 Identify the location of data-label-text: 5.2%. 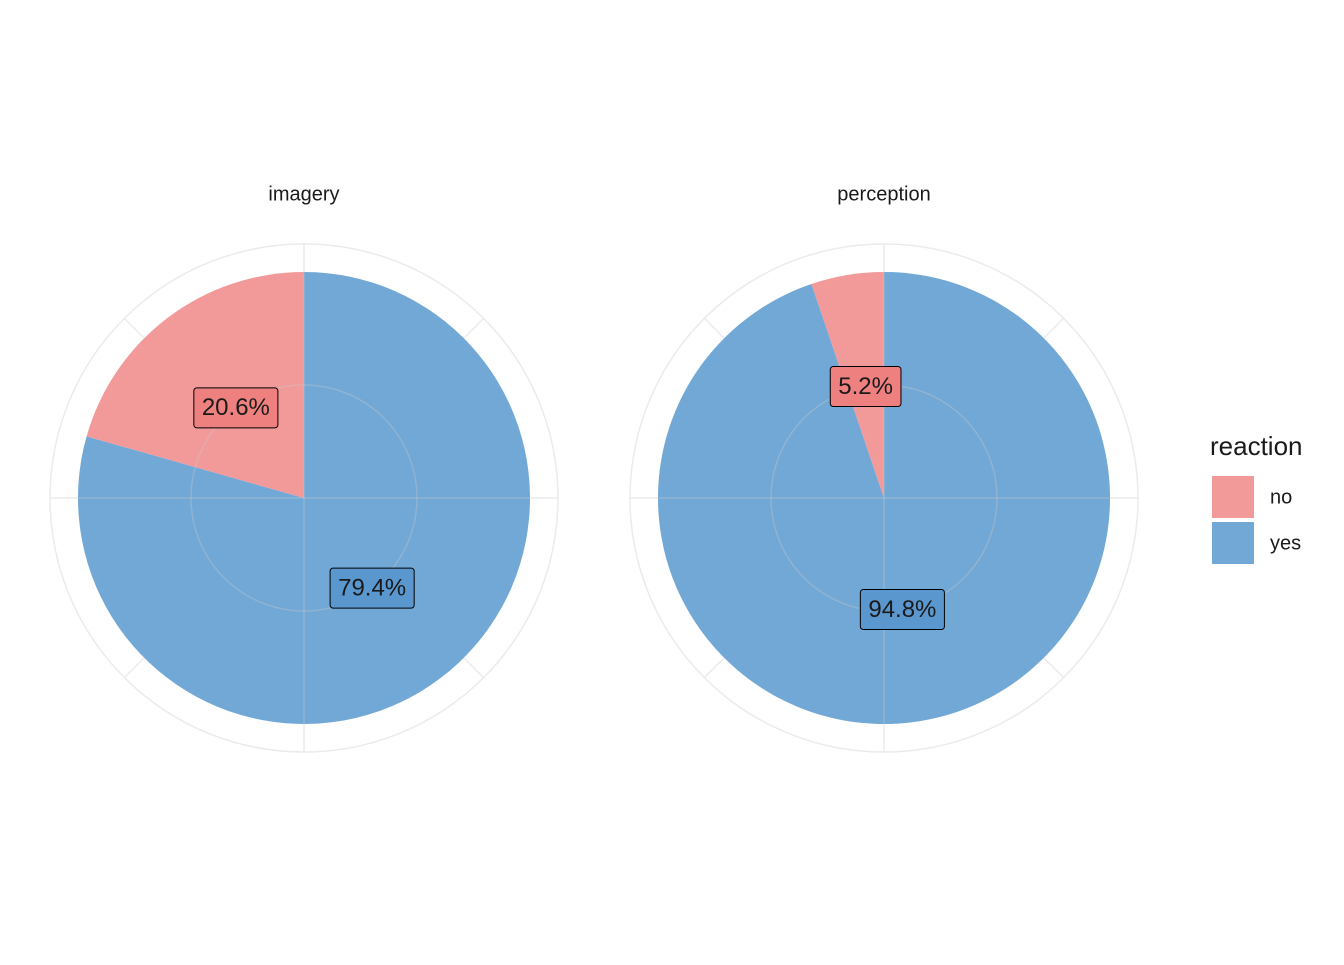
(865, 386).